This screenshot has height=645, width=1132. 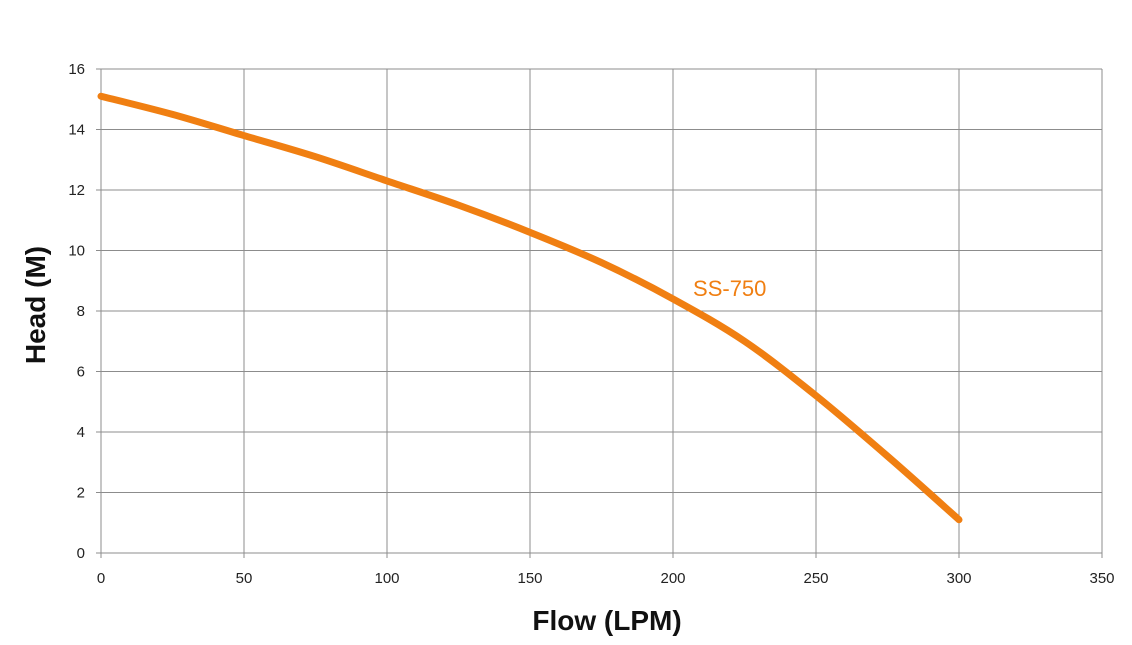 What do you see at coordinates (672, 578) in the screenshot?
I see `x-tick-label: 200` at bounding box center [672, 578].